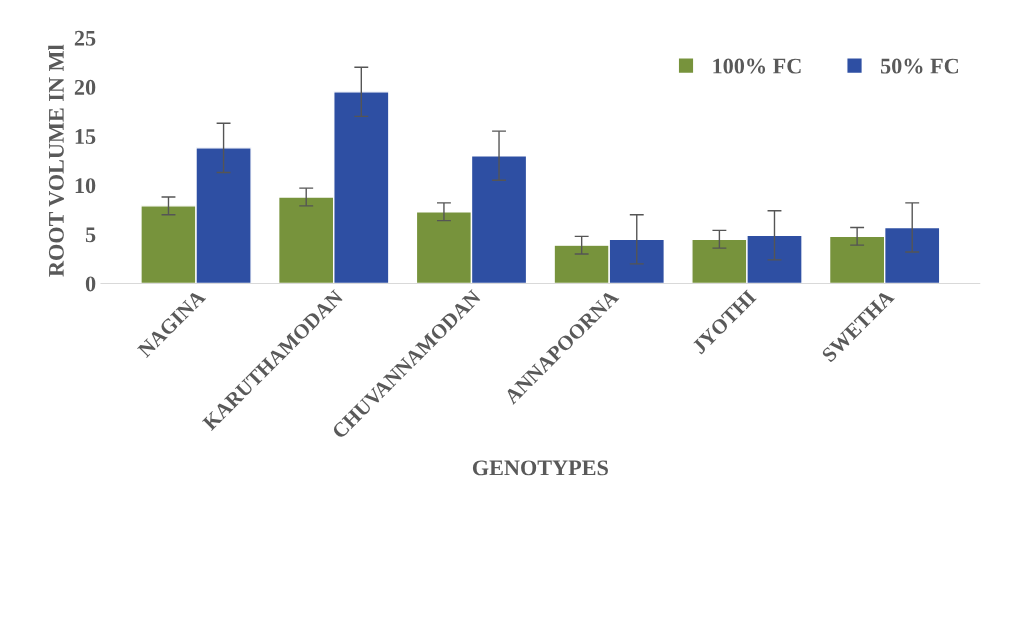  Describe the element at coordinates (56, 160) in the screenshot. I see `y-axis-title: ROOT VOLUME IN Ml` at that location.